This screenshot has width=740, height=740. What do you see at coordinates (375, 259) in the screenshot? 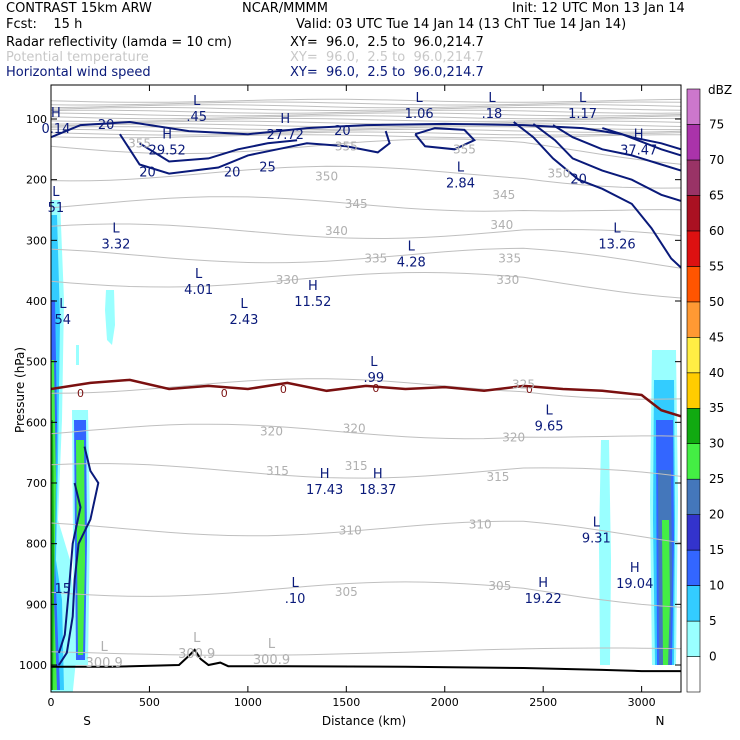
I see `theta-label-335: 335` at bounding box center [375, 259].